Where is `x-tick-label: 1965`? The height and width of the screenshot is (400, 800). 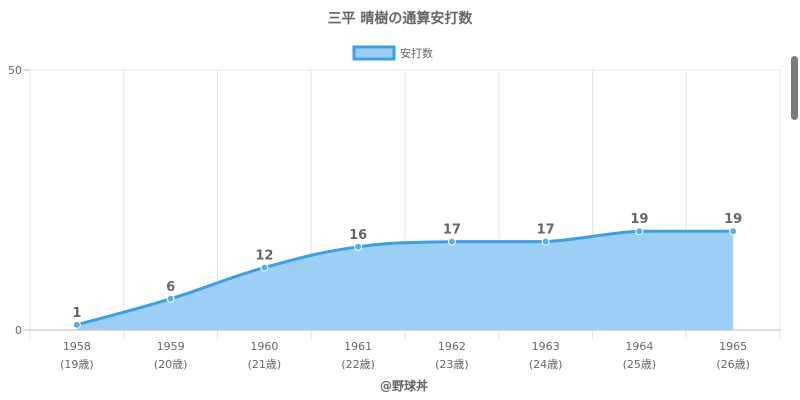 x-tick-label: 1965 is located at coordinates (733, 346).